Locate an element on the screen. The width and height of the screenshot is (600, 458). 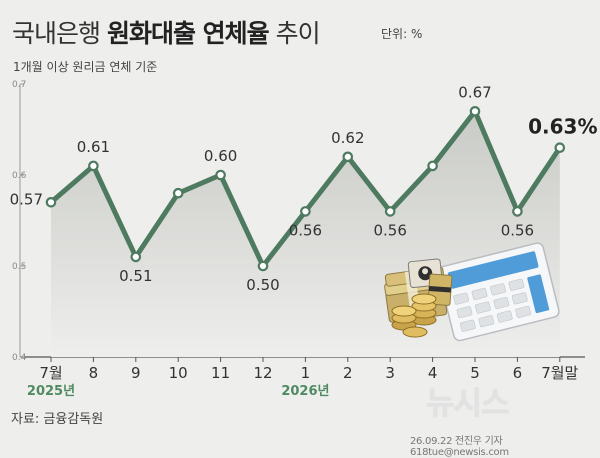
coin-stack-icon is located at coordinates (414, 315).